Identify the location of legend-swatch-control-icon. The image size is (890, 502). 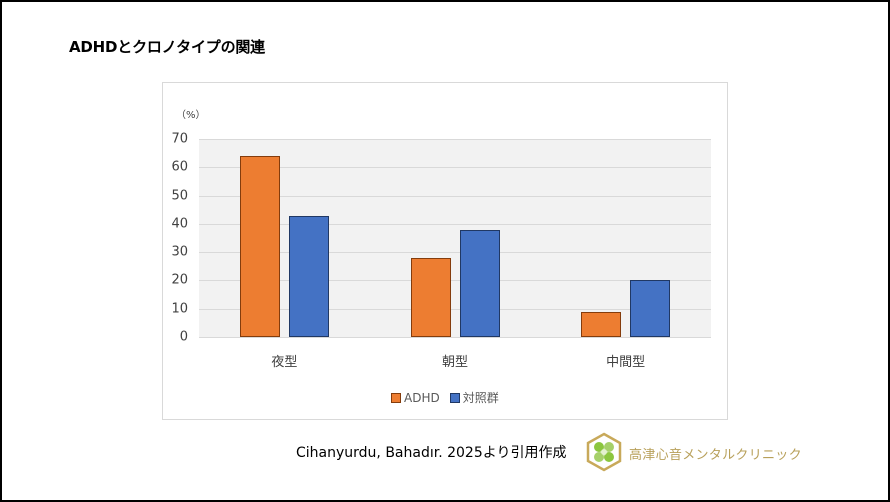
(454, 397).